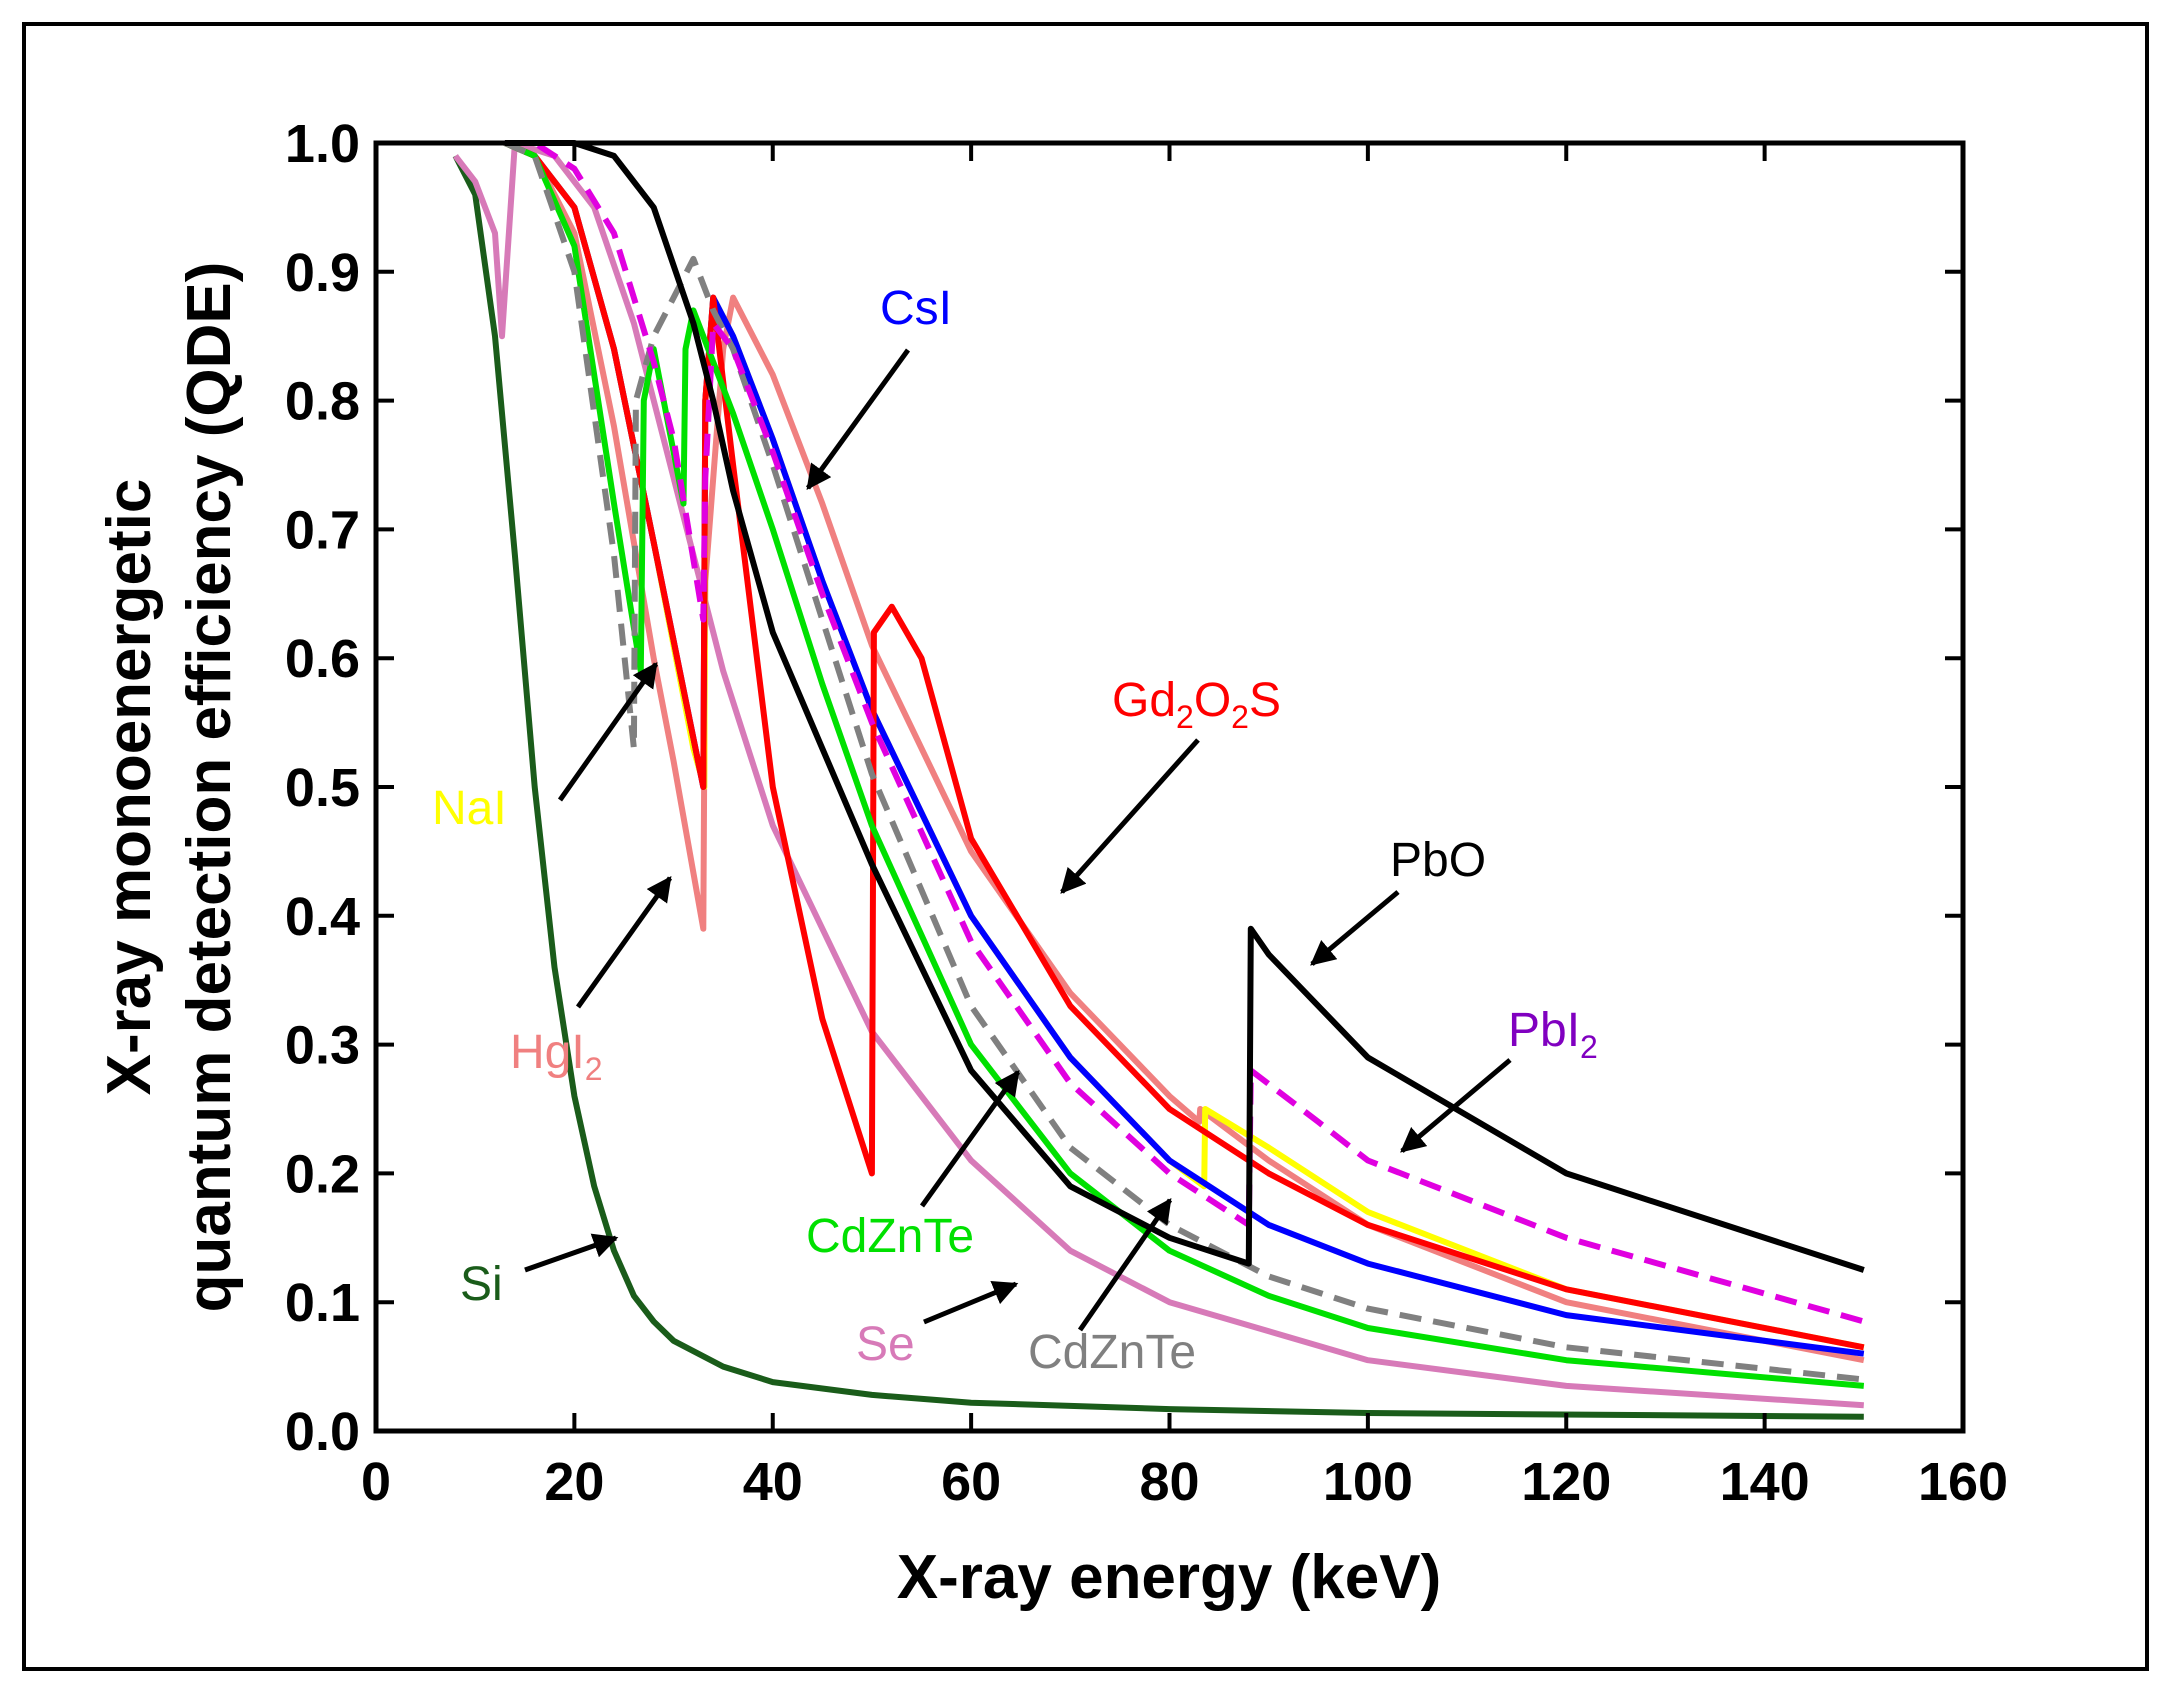  Describe the element at coordinates (574, 1482) in the screenshot. I see `x-tick-label: 20` at that location.